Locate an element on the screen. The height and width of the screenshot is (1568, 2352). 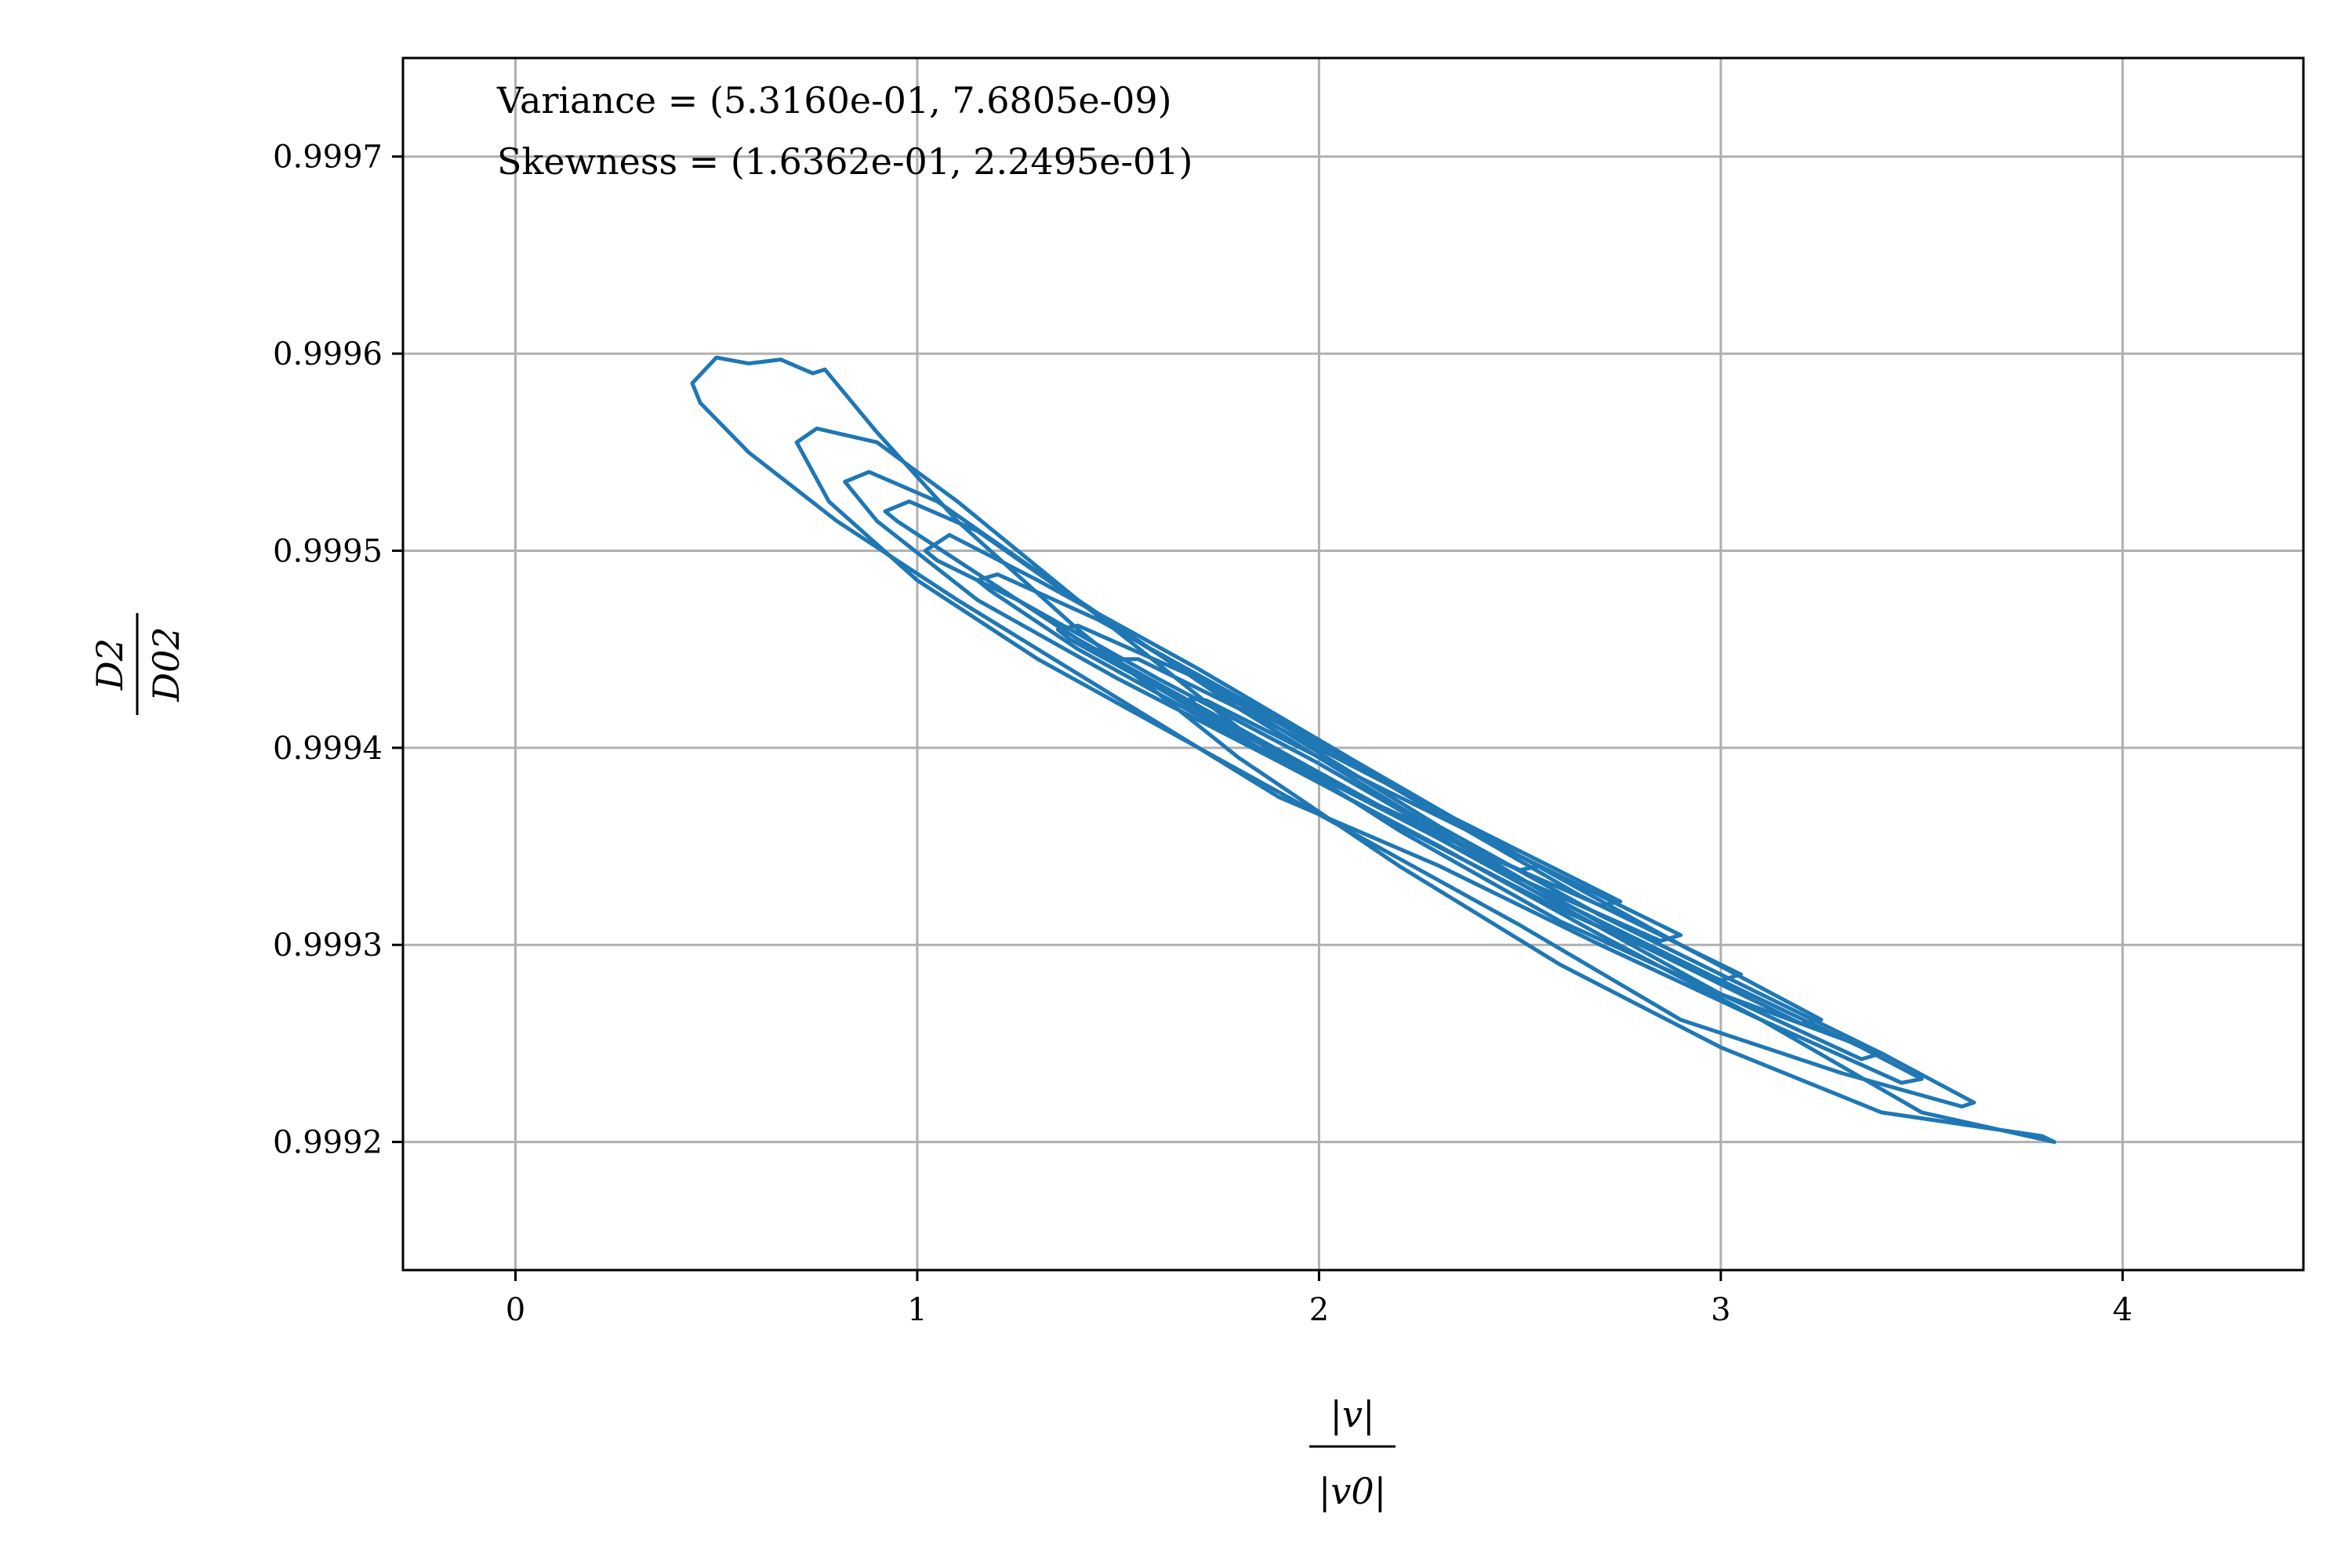
y-tick-label: 0.9996 is located at coordinates (328, 354).